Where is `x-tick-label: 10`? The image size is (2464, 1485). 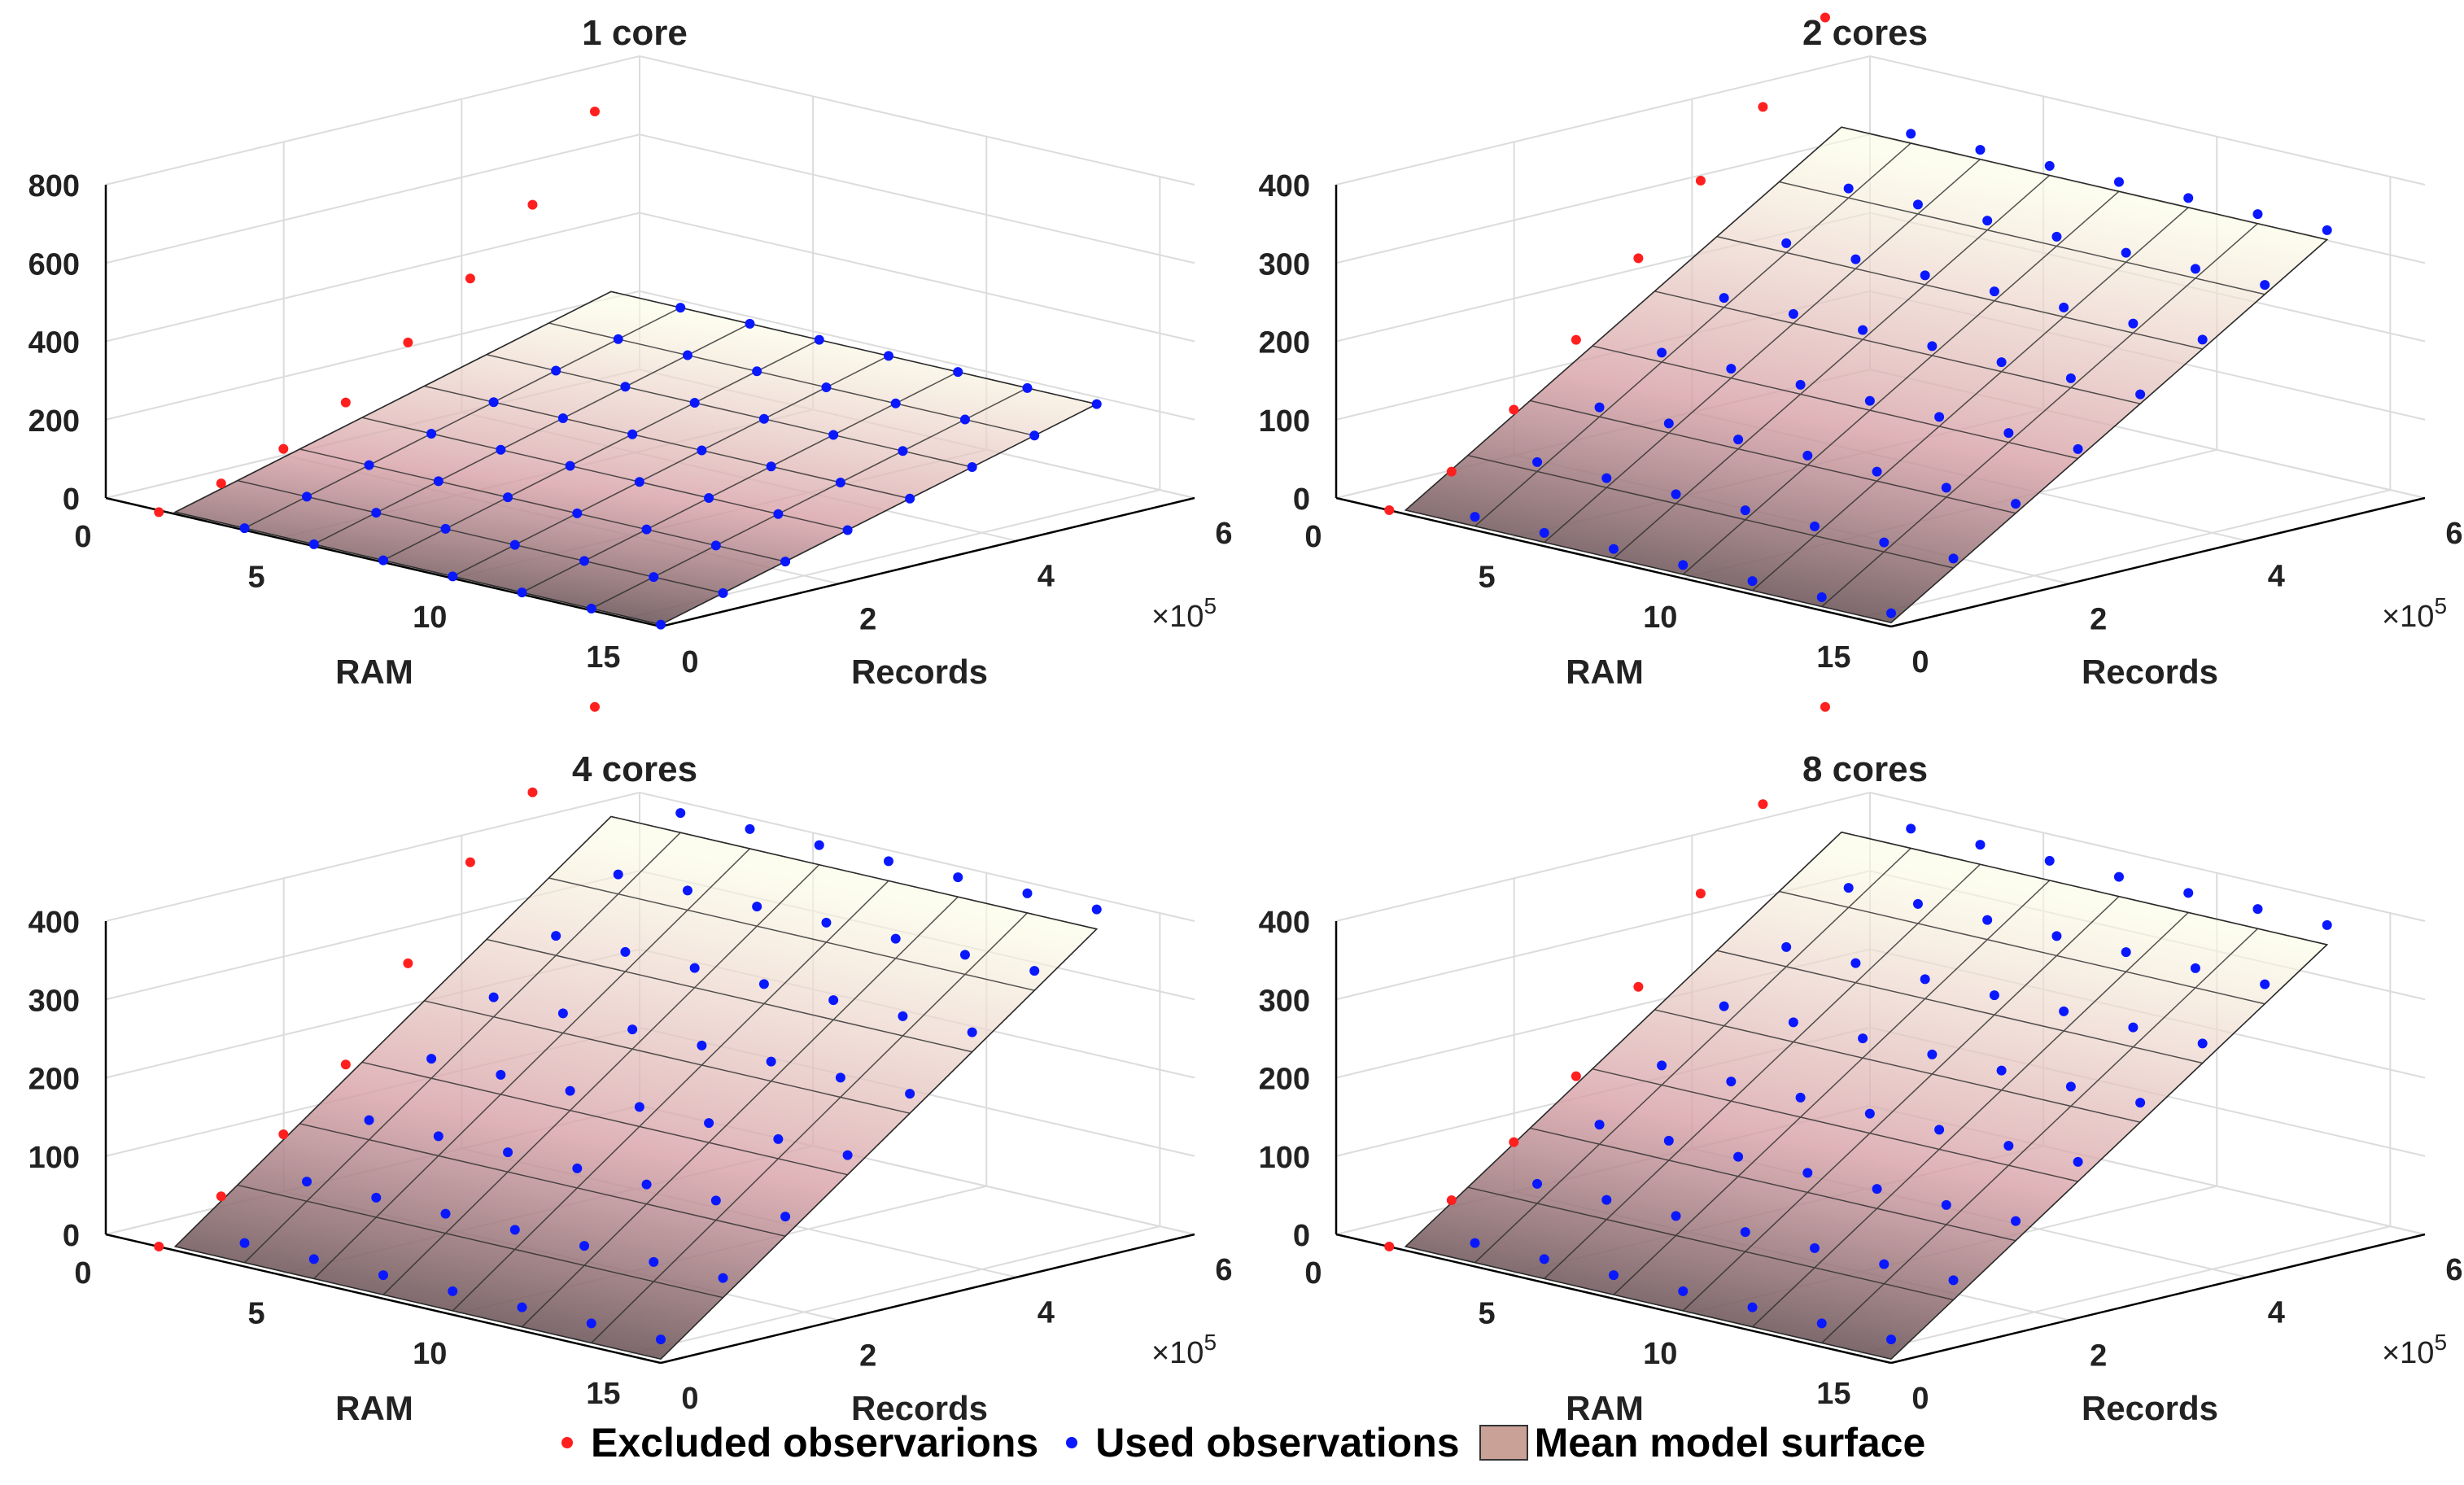
x-tick-label: 10 is located at coordinates (1660, 1354).